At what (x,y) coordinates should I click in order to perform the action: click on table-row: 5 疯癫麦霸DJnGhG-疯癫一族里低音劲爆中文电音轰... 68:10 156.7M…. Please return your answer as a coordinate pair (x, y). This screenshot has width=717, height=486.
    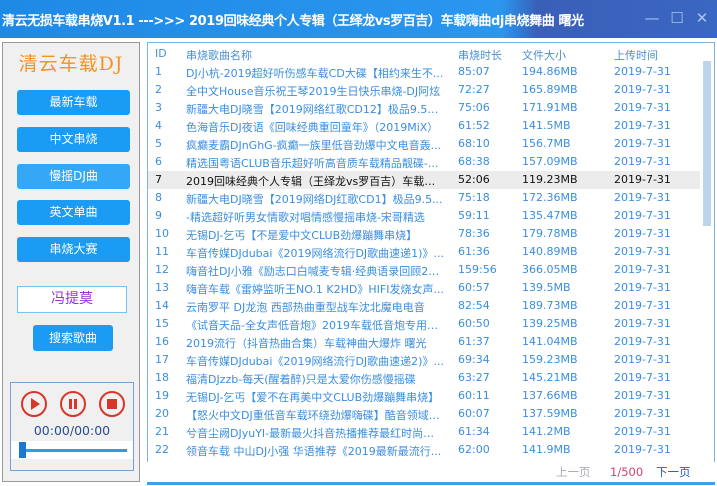
    Looking at the image, I should click on (424, 144).